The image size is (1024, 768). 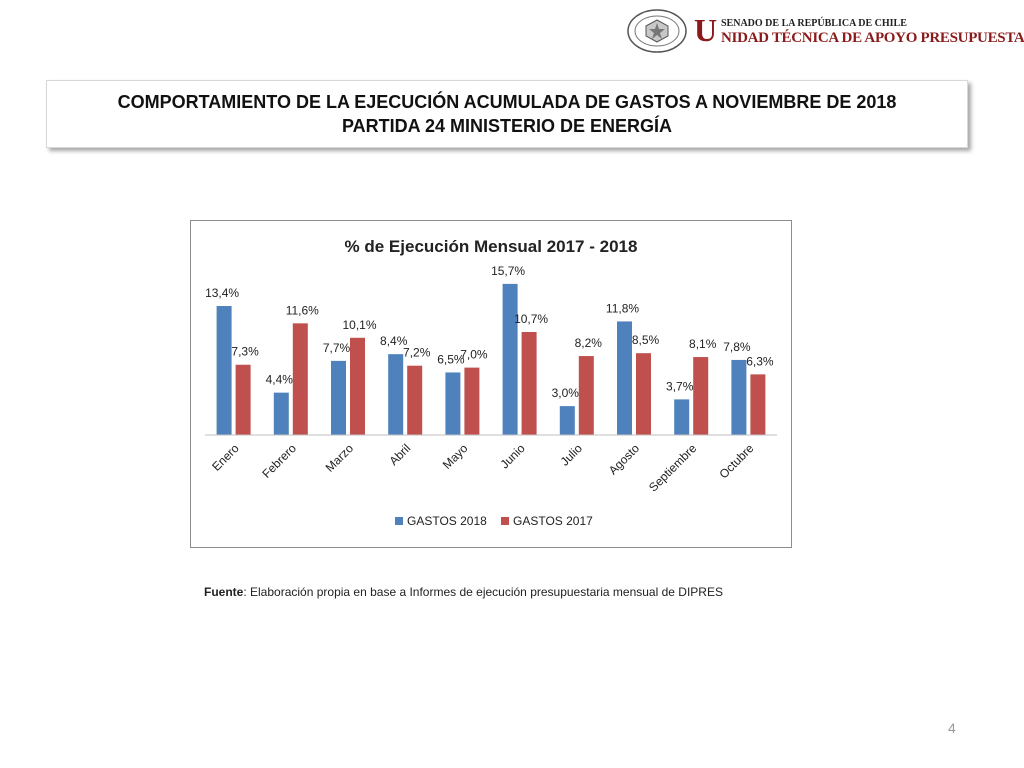 What do you see at coordinates (222, 293) in the screenshot?
I see `value-label-2018-enero: 13,4%` at bounding box center [222, 293].